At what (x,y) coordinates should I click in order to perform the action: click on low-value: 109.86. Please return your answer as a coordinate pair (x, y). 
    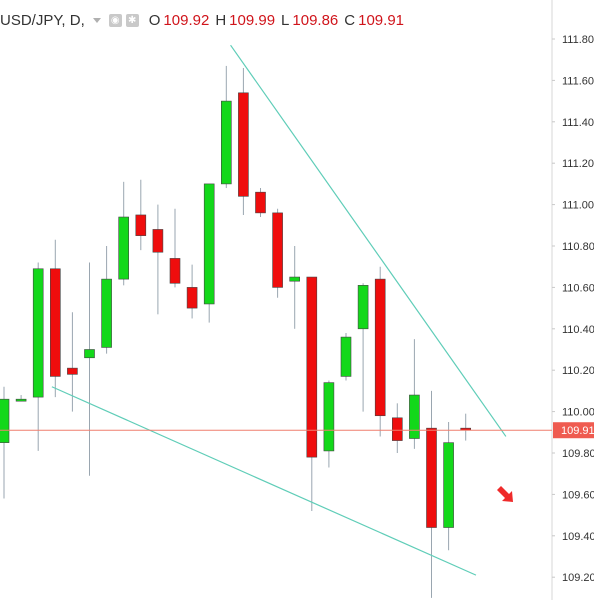
    Looking at the image, I should click on (315, 20).